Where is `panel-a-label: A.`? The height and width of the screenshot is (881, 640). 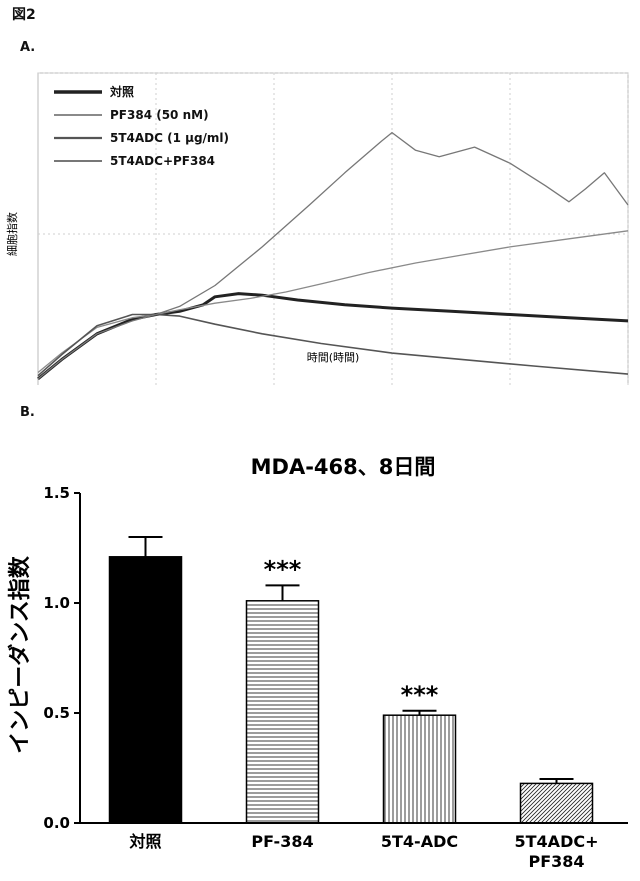 panel-a-label: A. is located at coordinates (27, 47).